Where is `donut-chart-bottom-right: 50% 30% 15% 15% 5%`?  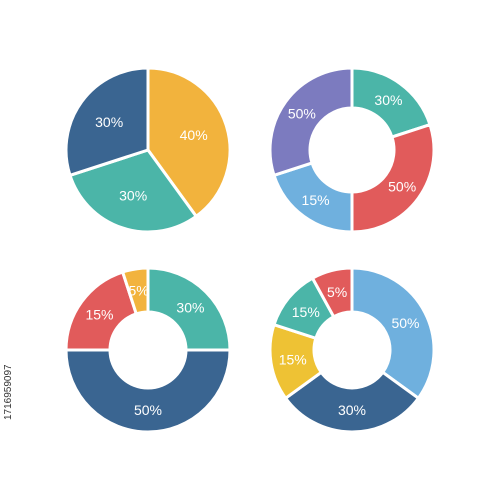
donut-chart-bottom-right: 50% 30% 15% 15% 5% is located at coordinates (352, 350).